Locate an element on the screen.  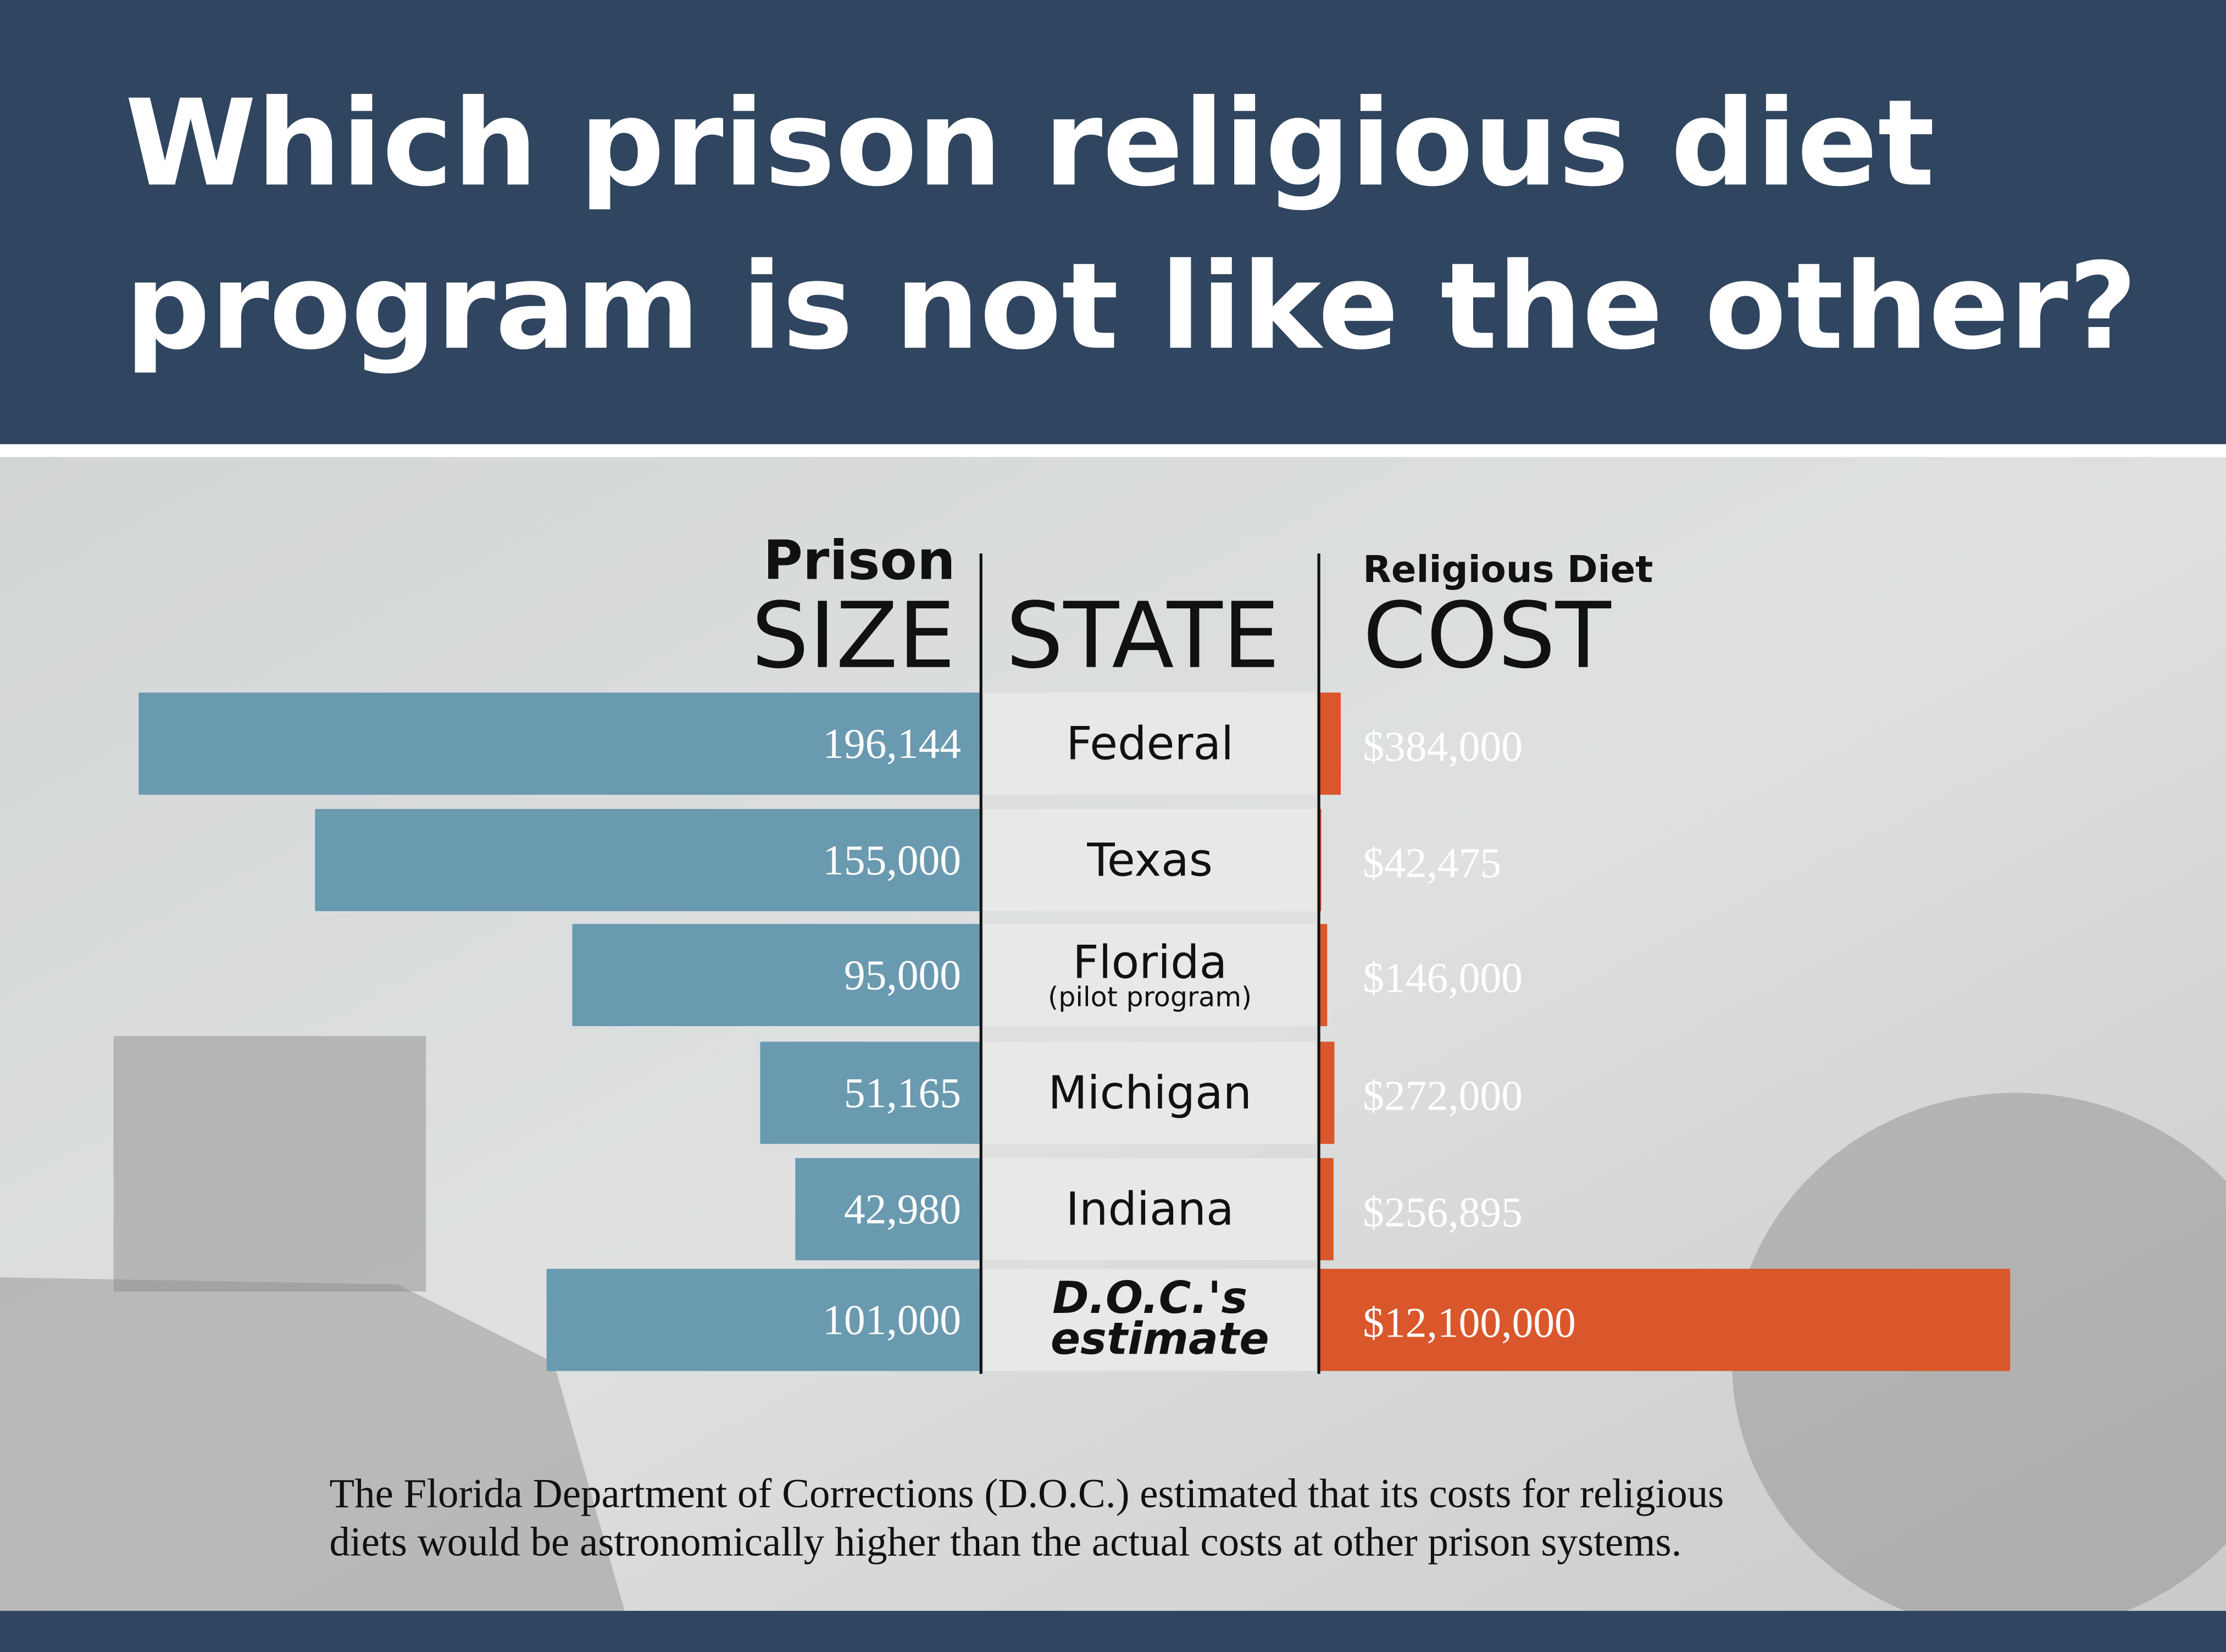
cost-label: $12,100,000 is located at coordinates (1469, 1322).